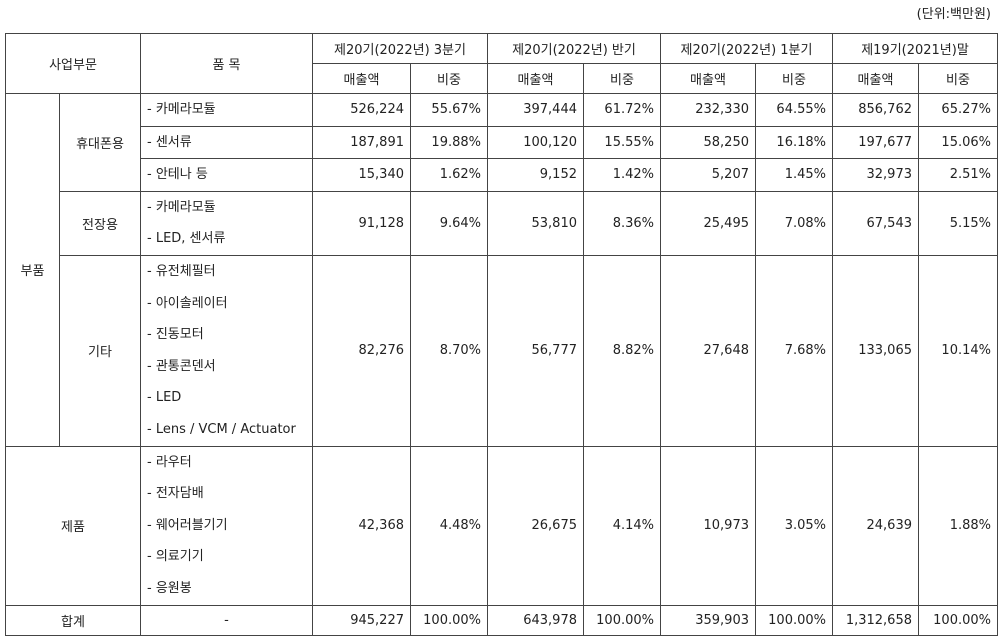 This screenshot has width=999, height=636. What do you see at coordinates (875, 142) in the screenshot?
I see `value-cell: 197,677` at bounding box center [875, 142].